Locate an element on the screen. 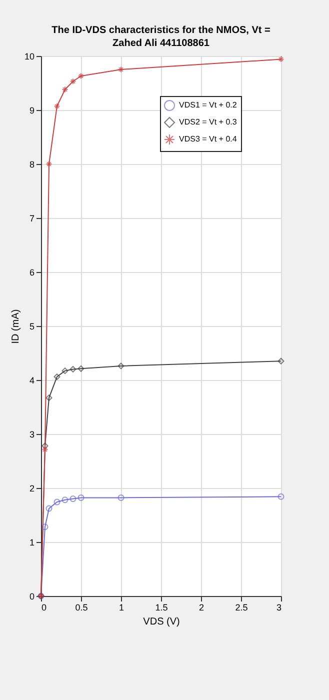 The width and height of the screenshot is (329, 700). x-tick-label: 2.5 is located at coordinates (241, 607).